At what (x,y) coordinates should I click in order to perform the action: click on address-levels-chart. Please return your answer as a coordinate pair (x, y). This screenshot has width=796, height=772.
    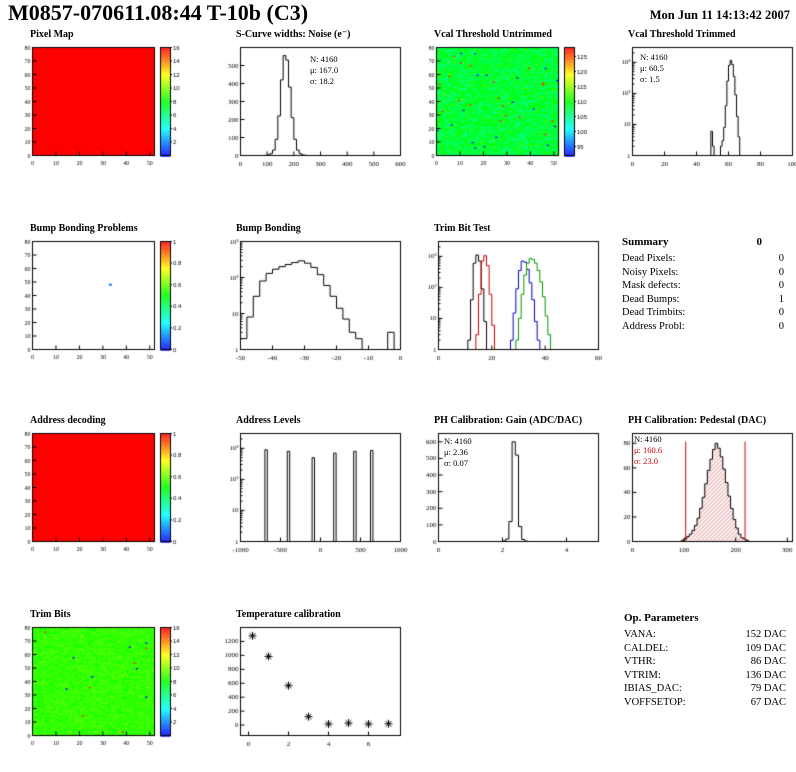
    Looking at the image, I should click on (312, 496).